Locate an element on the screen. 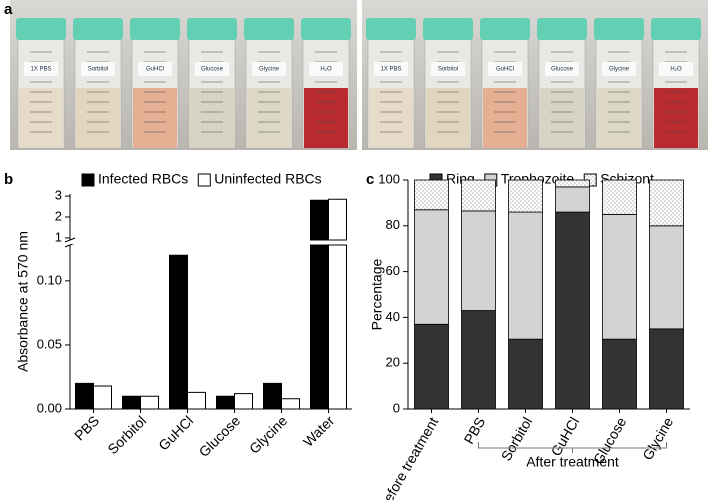 This screenshot has width=708, height=500. tube-label: GuHCl is located at coordinates (155, 70).